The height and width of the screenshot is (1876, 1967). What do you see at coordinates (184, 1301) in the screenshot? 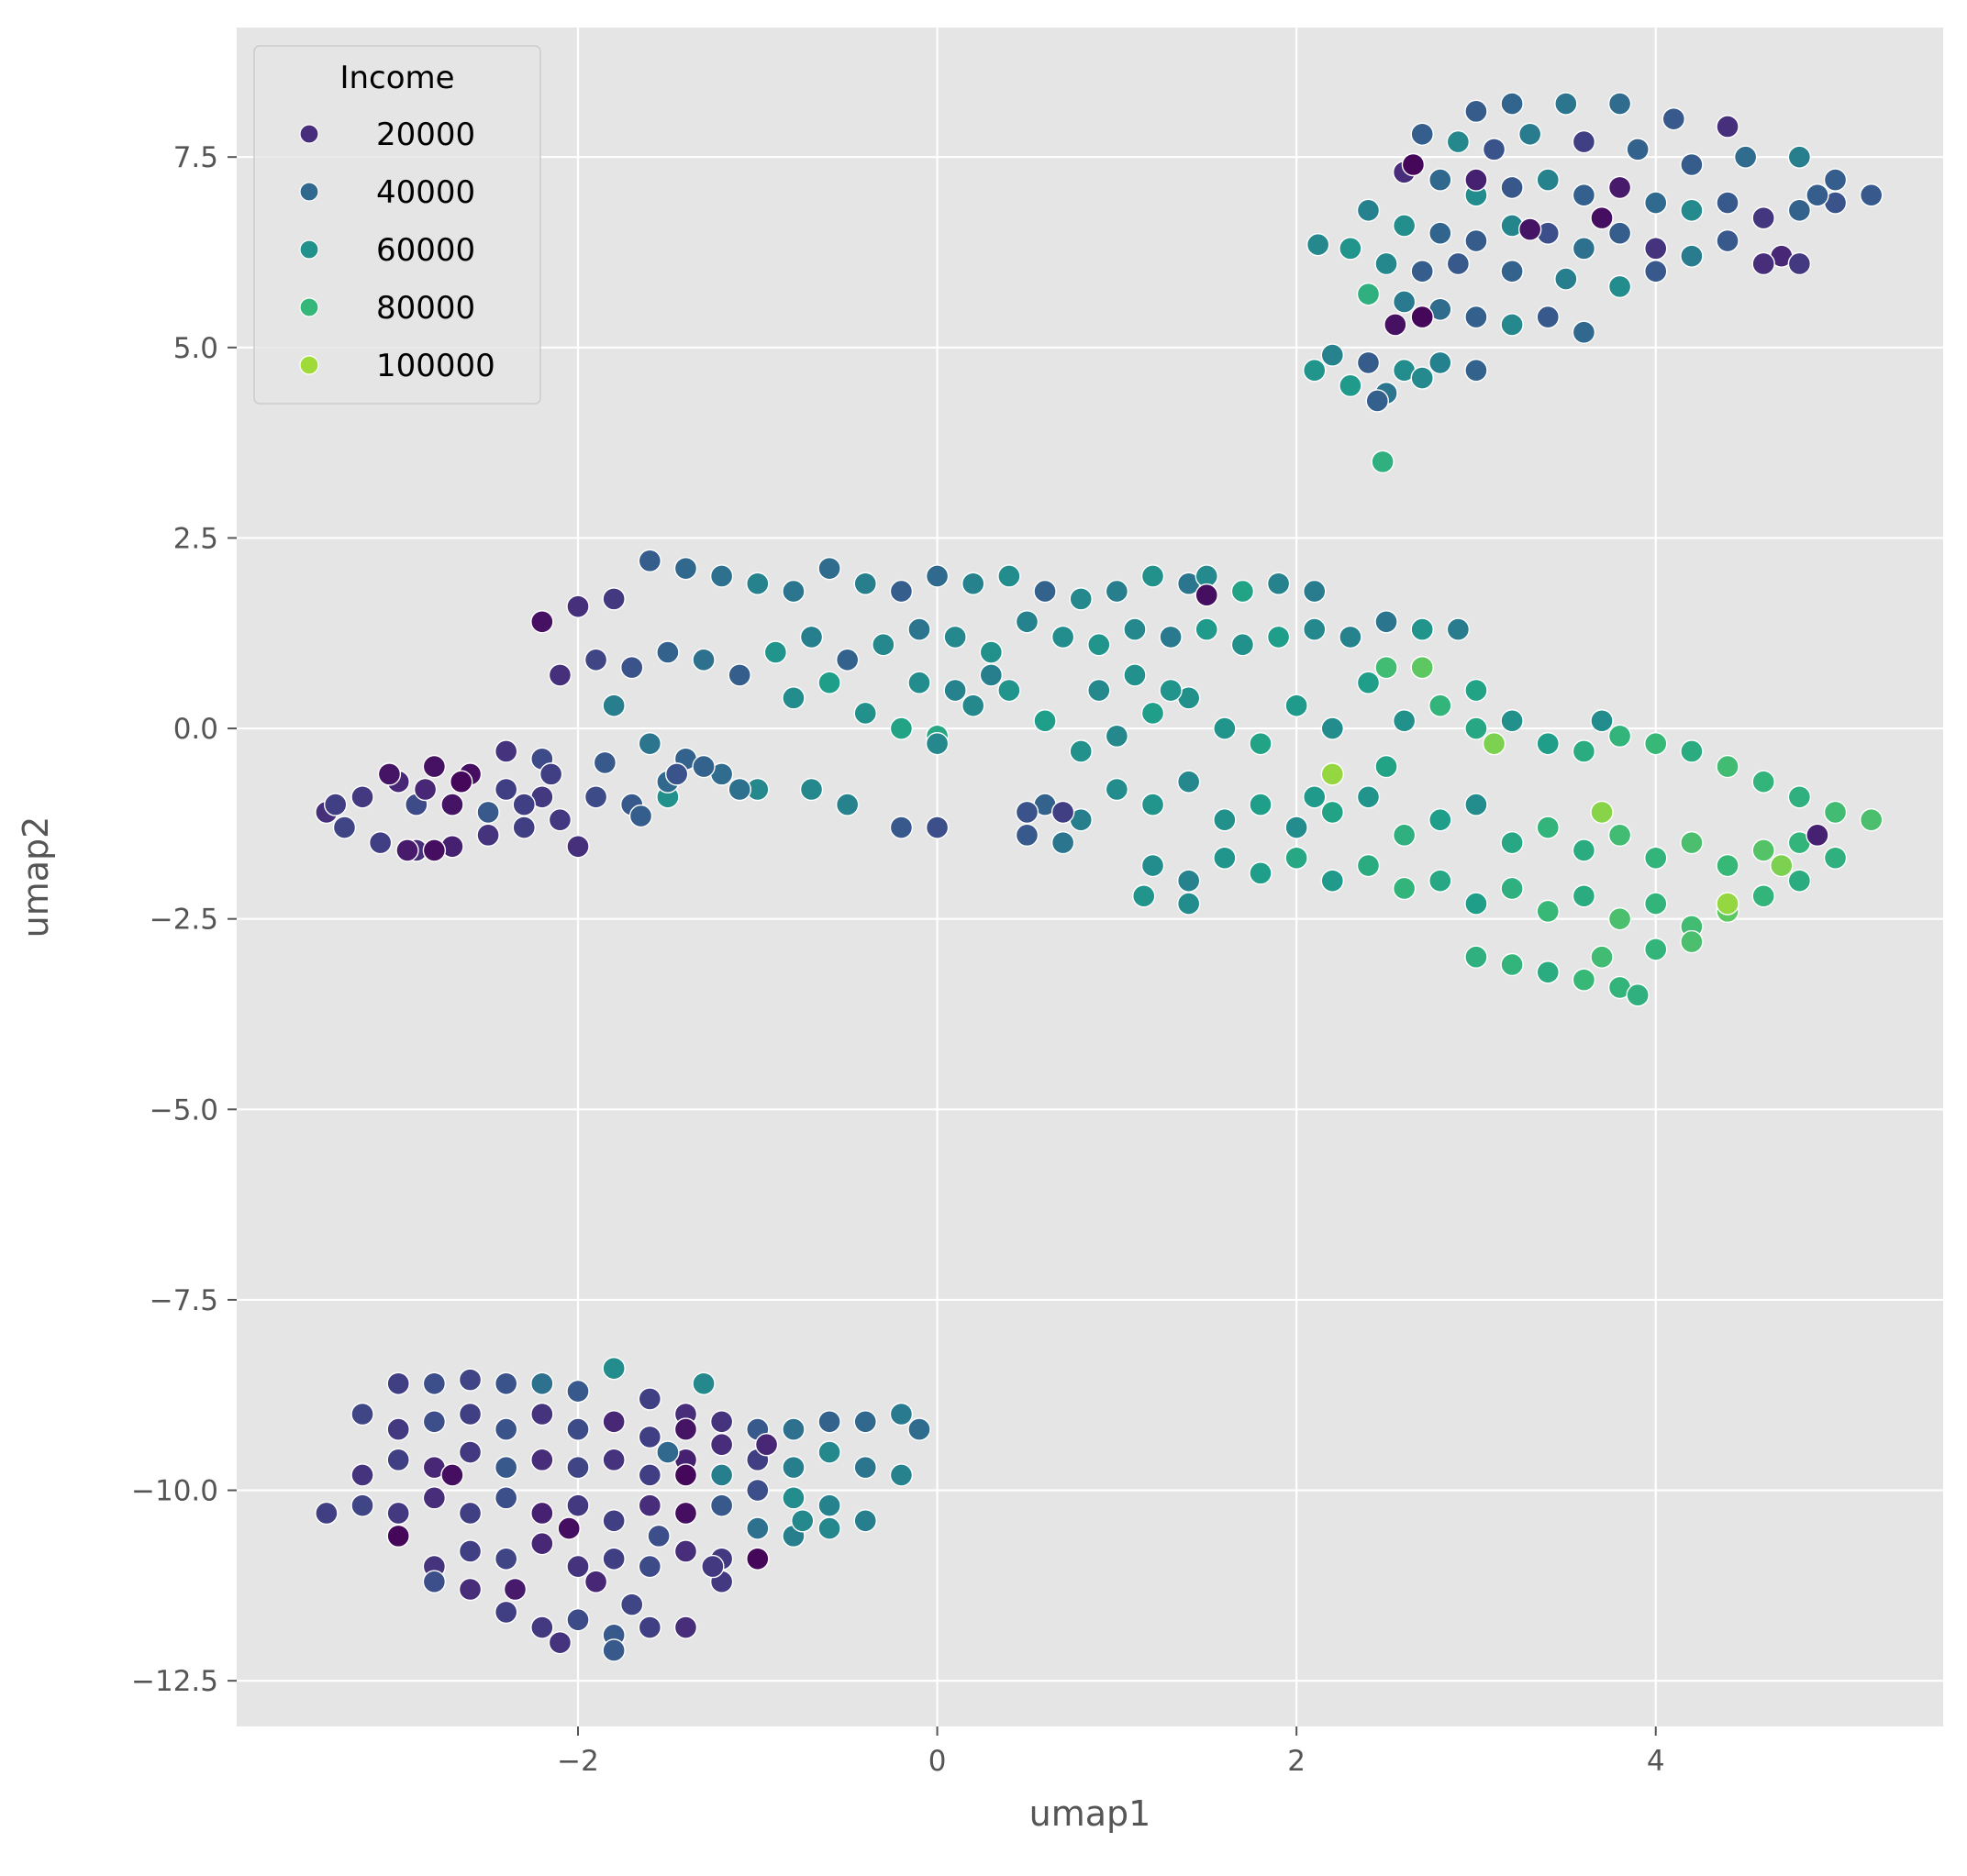
I see `y-tick-label: −7.5` at bounding box center [184, 1301].